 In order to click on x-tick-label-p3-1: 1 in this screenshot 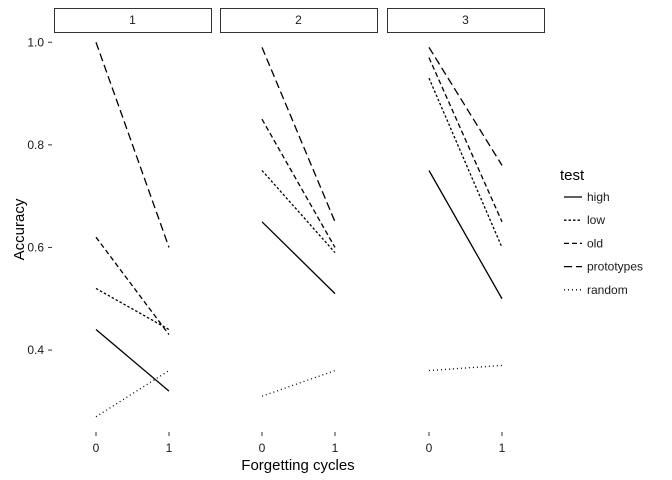, I will do `click(502, 448)`.